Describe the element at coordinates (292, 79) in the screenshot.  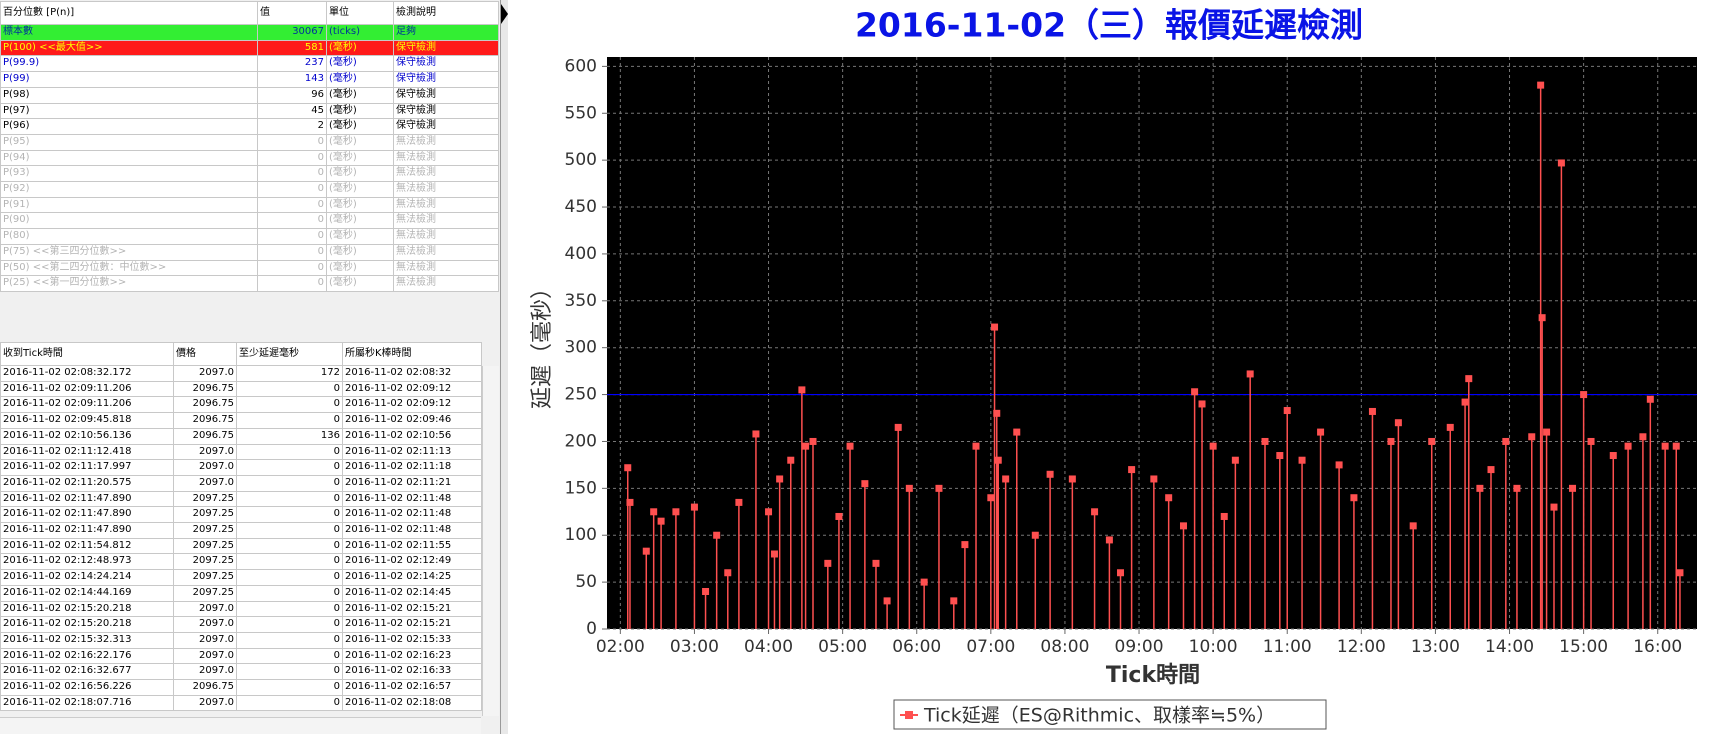
I see `cell: 143` at that location.